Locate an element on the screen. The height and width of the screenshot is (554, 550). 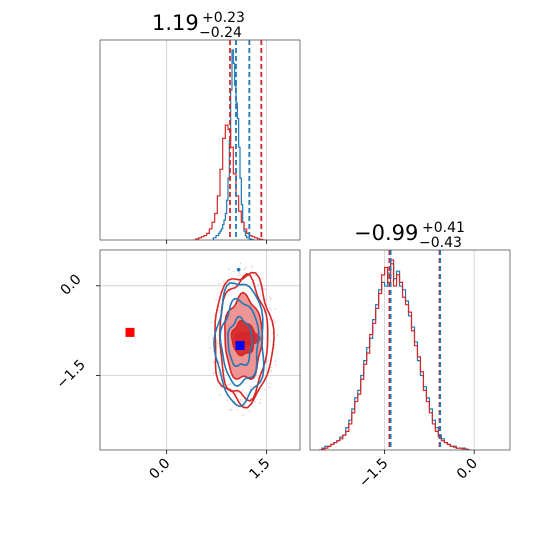
title-top-left: 1.19 +0.23 −0.24 is located at coordinates (198, 25).